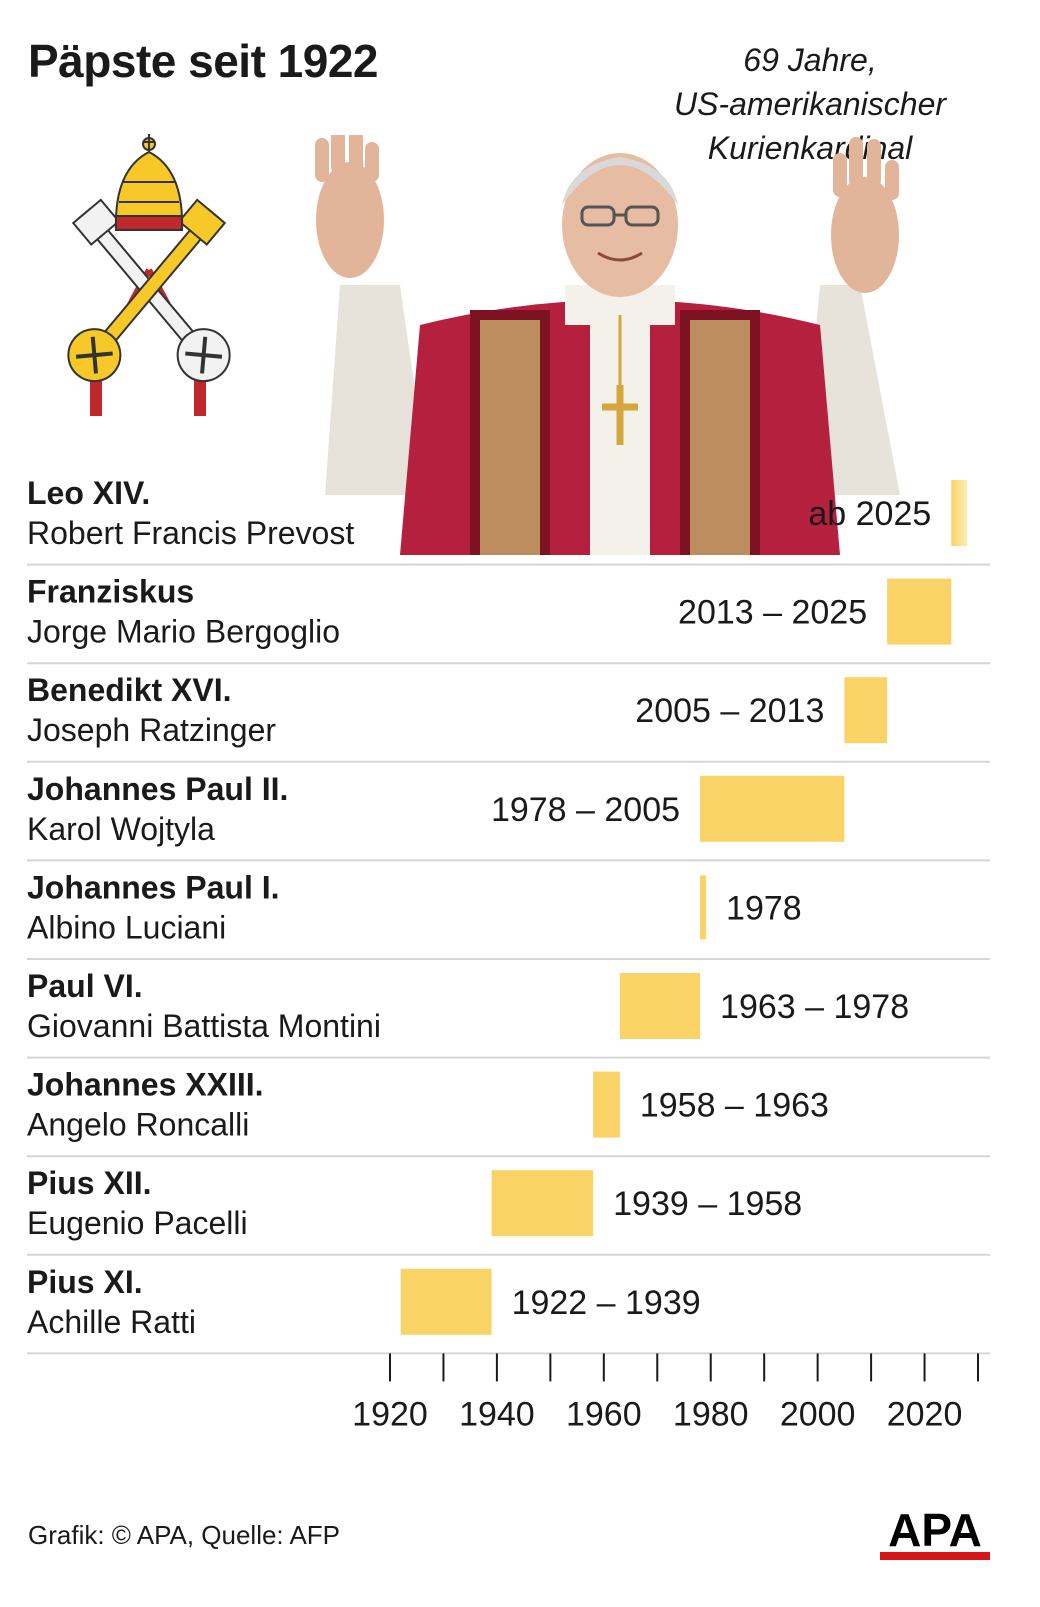  What do you see at coordinates (772, 613) in the screenshot?
I see `reign-range-label: 2013 – 2025` at bounding box center [772, 613].